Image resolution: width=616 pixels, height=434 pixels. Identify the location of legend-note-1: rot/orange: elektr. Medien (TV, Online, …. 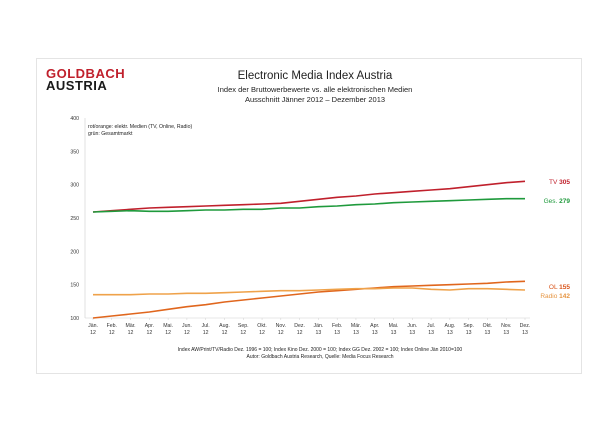
(140, 127).